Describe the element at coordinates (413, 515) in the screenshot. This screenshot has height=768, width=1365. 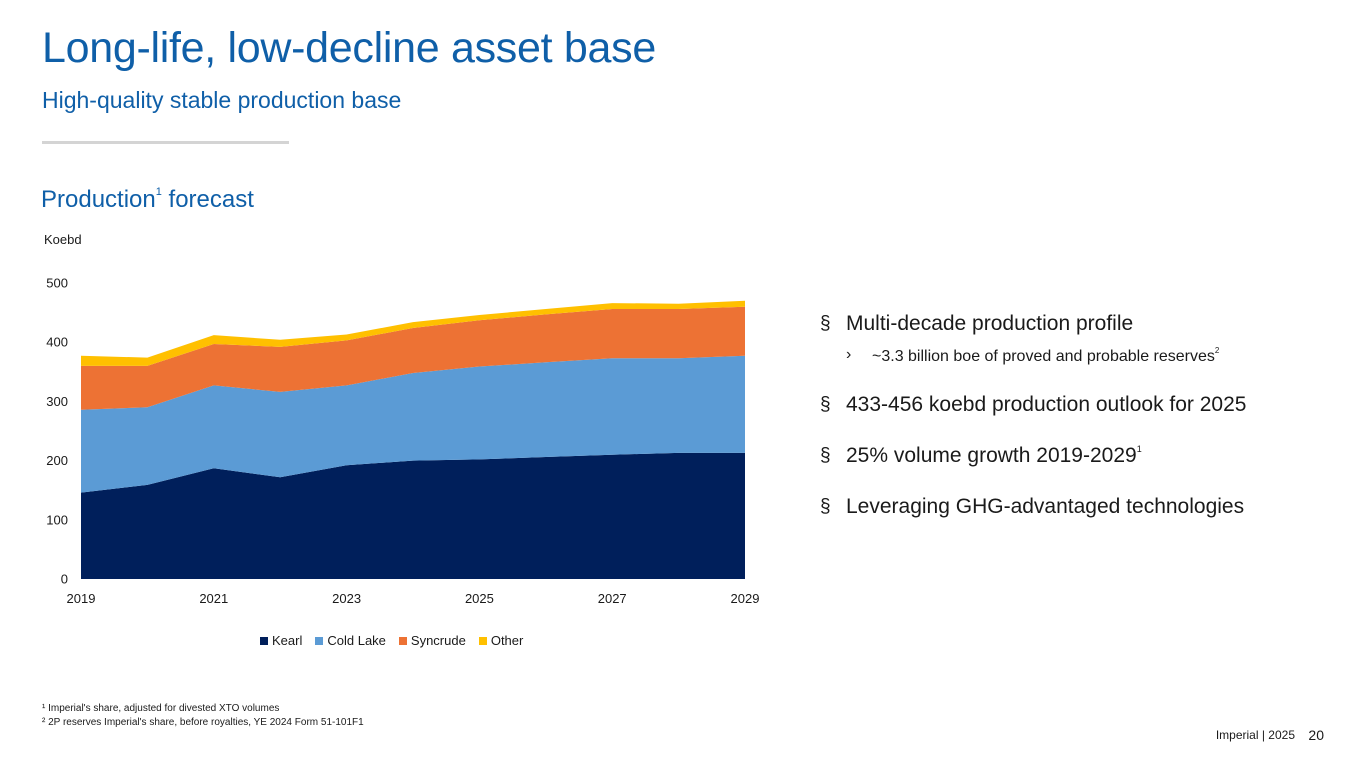
I see `area-series-kearl` at that location.